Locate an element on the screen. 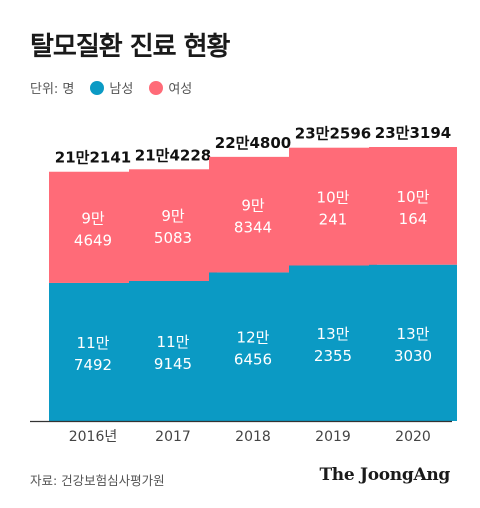 This screenshot has width=480, height=508. total-label-5: 23만3194 is located at coordinates (413, 133).